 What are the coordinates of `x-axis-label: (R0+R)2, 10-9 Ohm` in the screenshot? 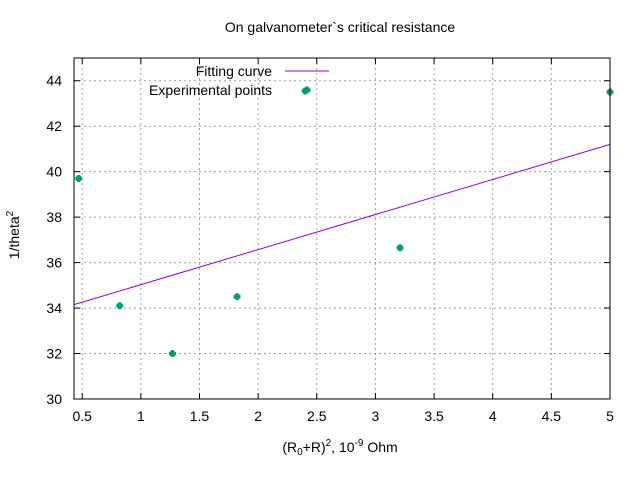 It's located at (339, 448).